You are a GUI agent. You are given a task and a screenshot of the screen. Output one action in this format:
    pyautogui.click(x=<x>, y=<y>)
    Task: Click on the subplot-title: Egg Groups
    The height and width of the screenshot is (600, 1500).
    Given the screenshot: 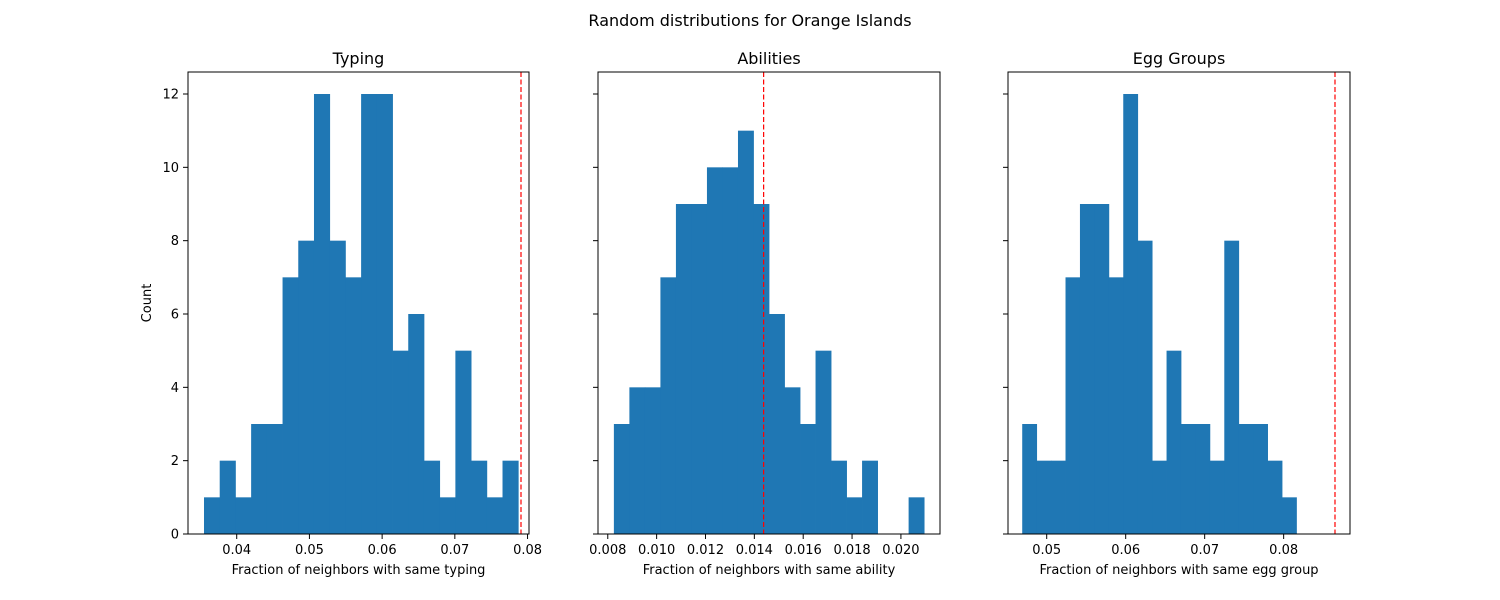 What is the action you would take?
    pyautogui.click(x=1179, y=58)
    